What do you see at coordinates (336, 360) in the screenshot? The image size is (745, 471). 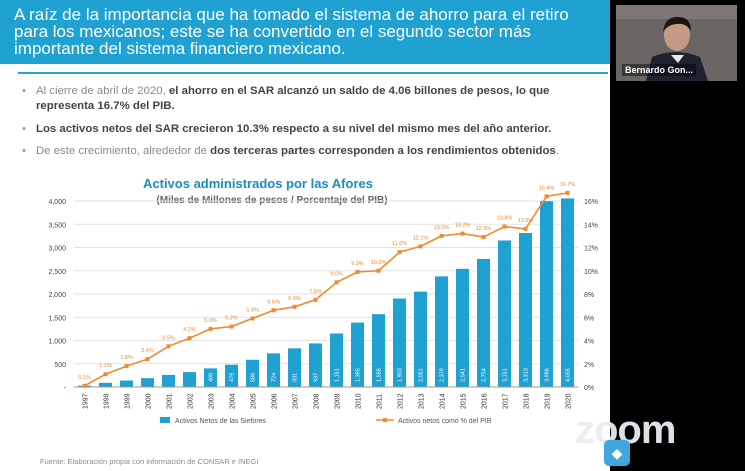 I see `bar-2009` at bounding box center [336, 360].